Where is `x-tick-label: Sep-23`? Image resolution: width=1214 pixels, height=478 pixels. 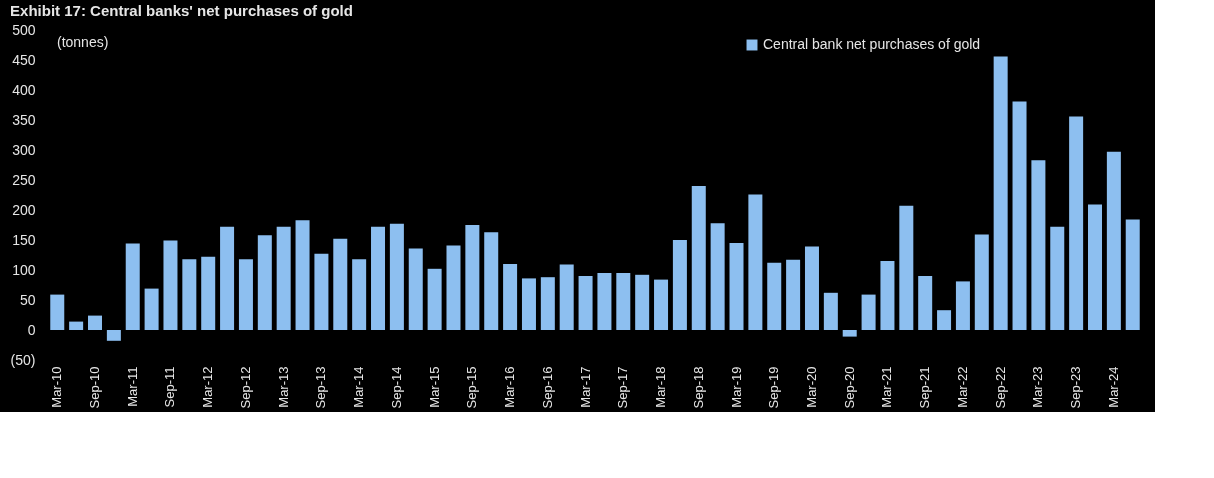
x-tick-label: Sep-23 is located at coordinates (1076, 387).